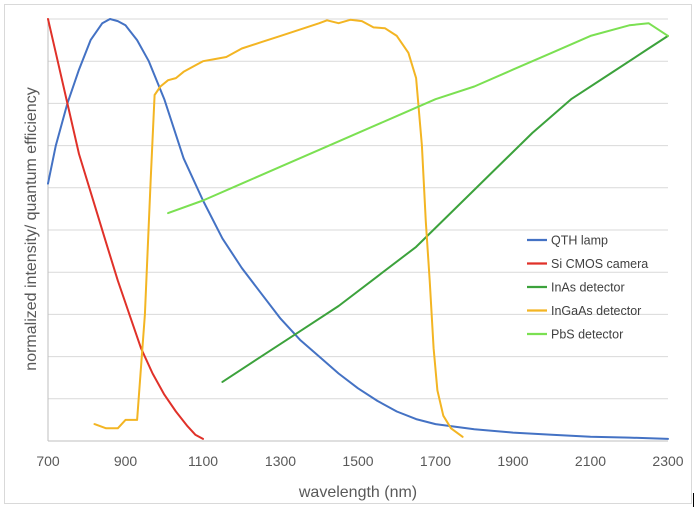 Image resolution: width=700 pixels, height=514 pixels. What do you see at coordinates (596, 311) in the screenshot?
I see `legend-label-ingaas-detector: InGaAs detector` at bounding box center [596, 311].